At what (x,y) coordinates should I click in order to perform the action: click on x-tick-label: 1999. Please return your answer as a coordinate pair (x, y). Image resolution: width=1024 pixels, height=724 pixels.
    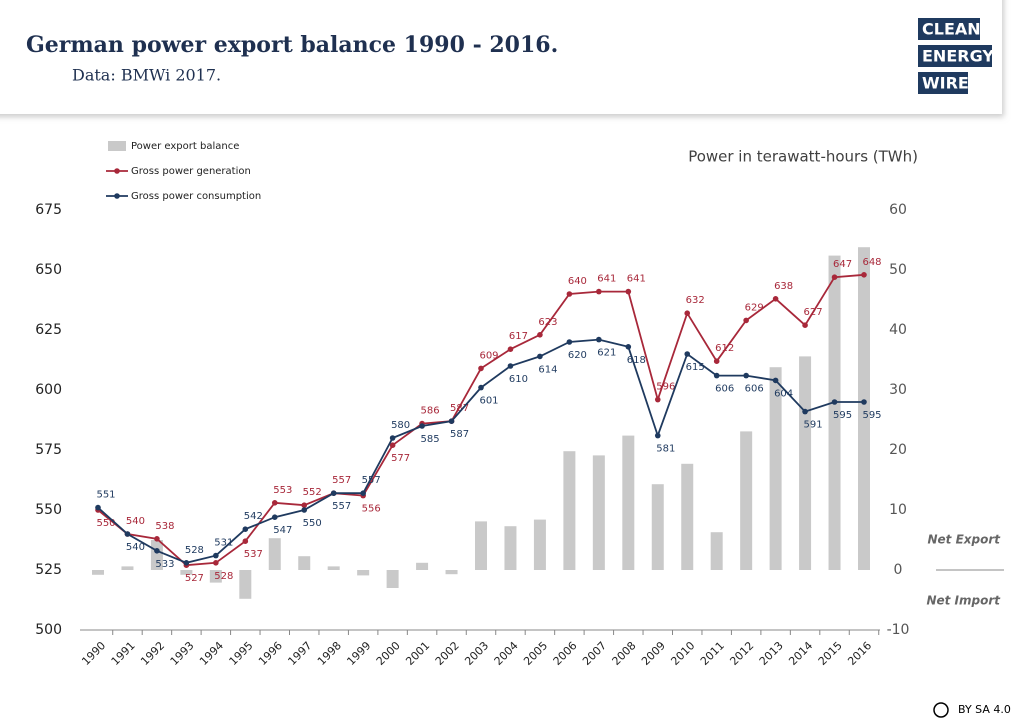
    Looking at the image, I should click on (358, 653).